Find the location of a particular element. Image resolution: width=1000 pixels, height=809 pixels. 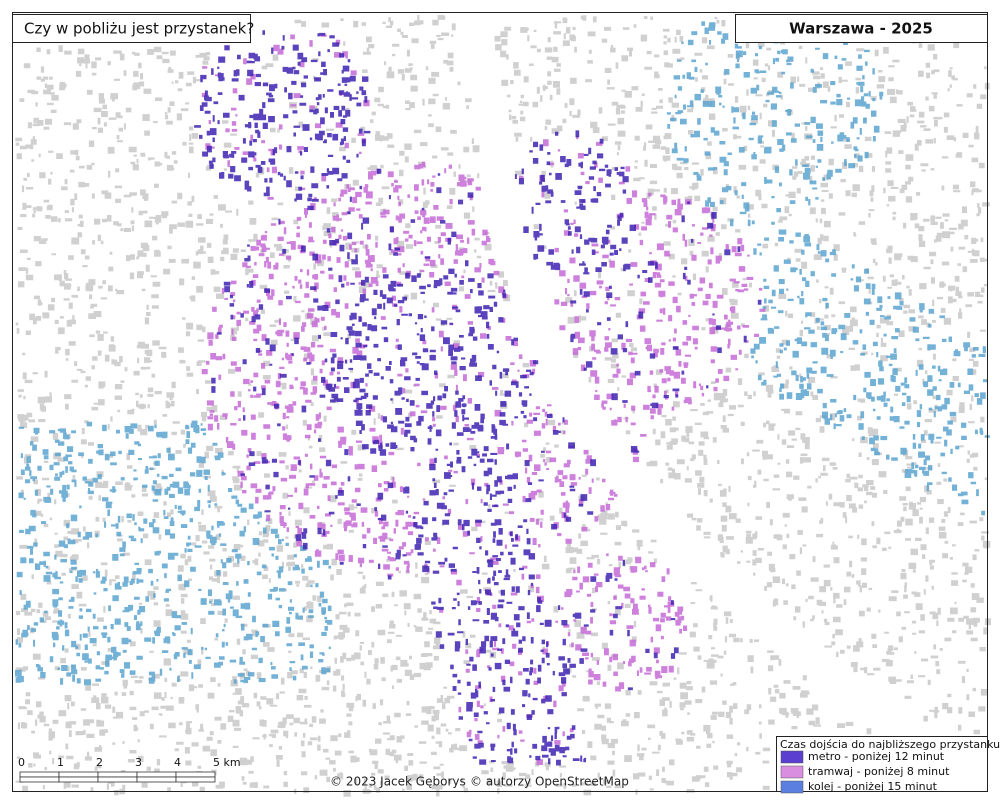

scale-label: 2 is located at coordinates (99, 762).